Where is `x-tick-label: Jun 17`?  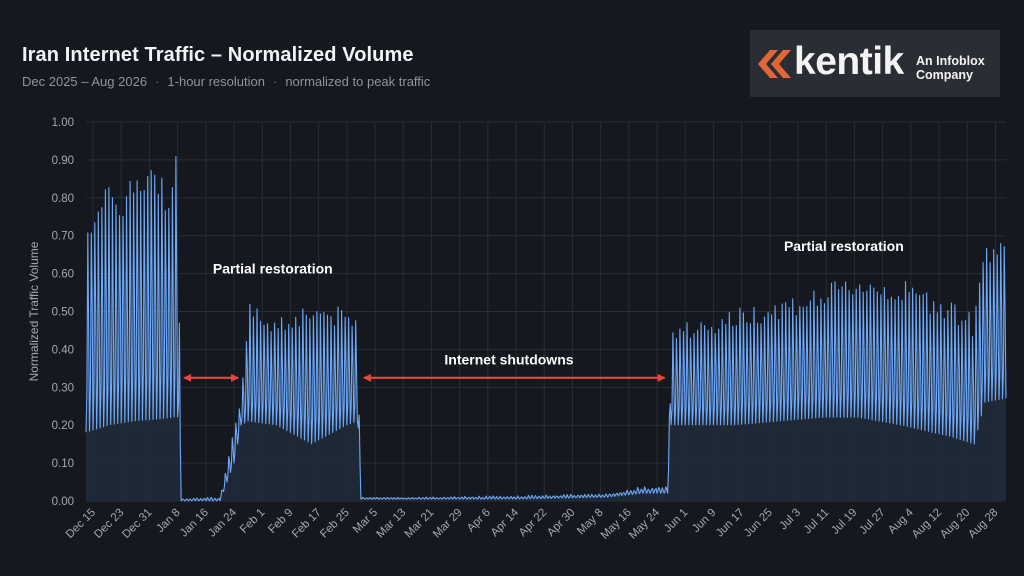 x-tick-label: Jun 17 is located at coordinates (730, 523).